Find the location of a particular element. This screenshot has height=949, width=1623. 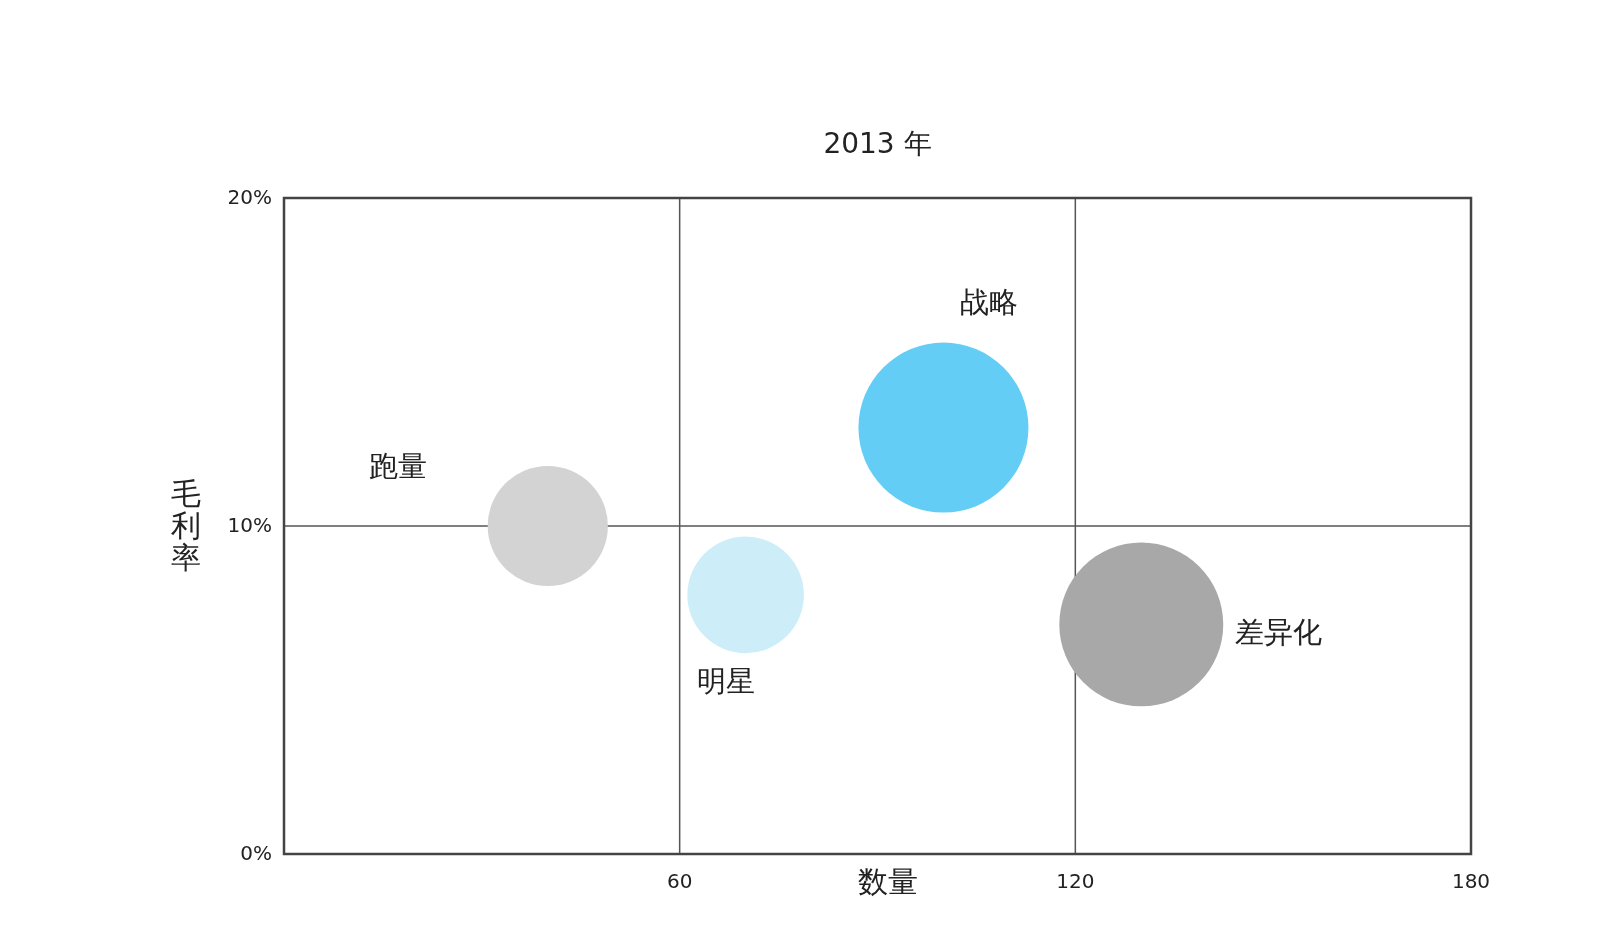

x-tick-label: 180 is located at coordinates (1471, 881).